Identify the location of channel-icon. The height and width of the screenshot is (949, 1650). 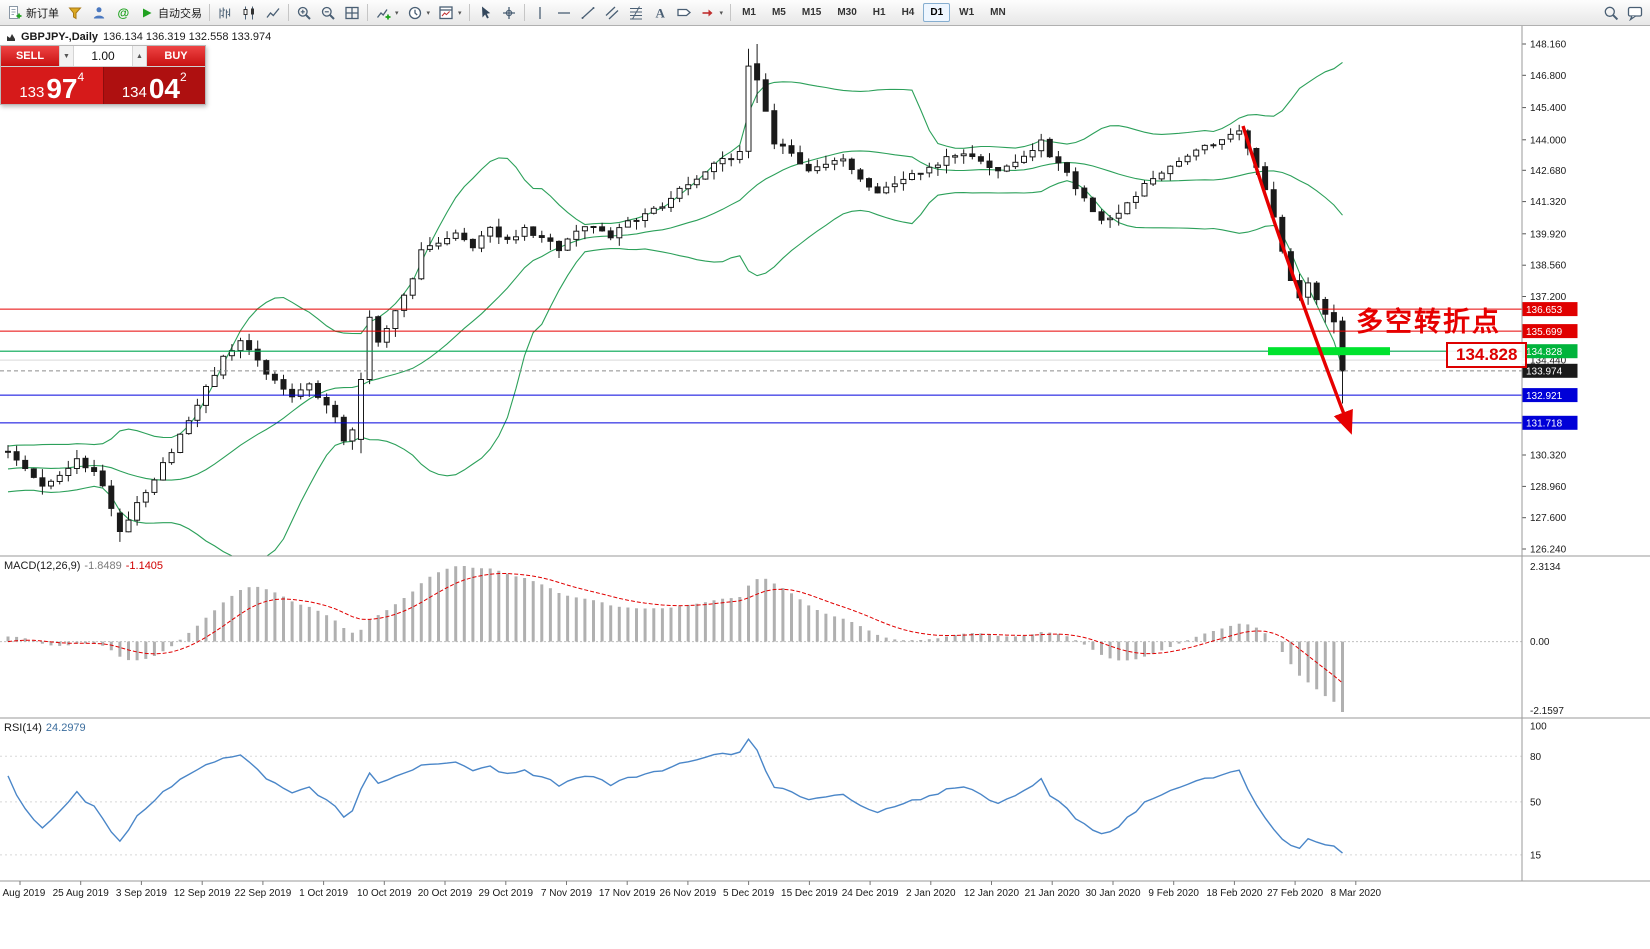
(611, 12).